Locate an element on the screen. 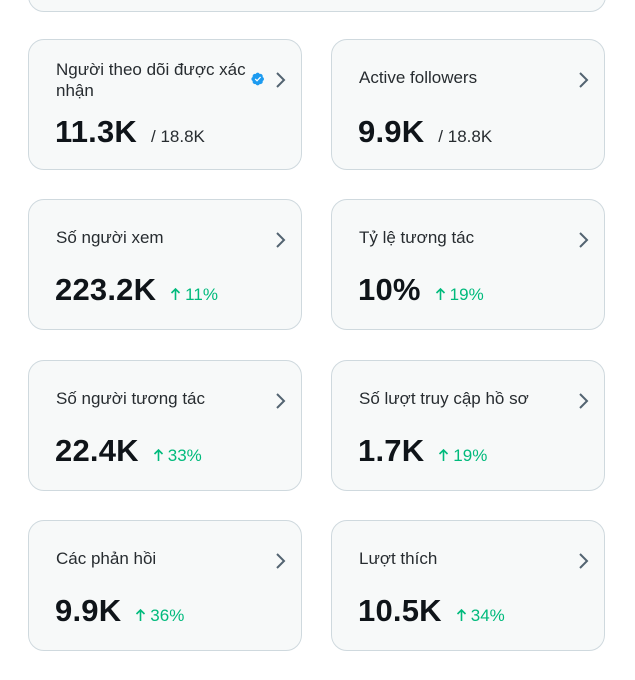 The image size is (635, 680). metric-label: Số người xem is located at coordinates (110, 237).